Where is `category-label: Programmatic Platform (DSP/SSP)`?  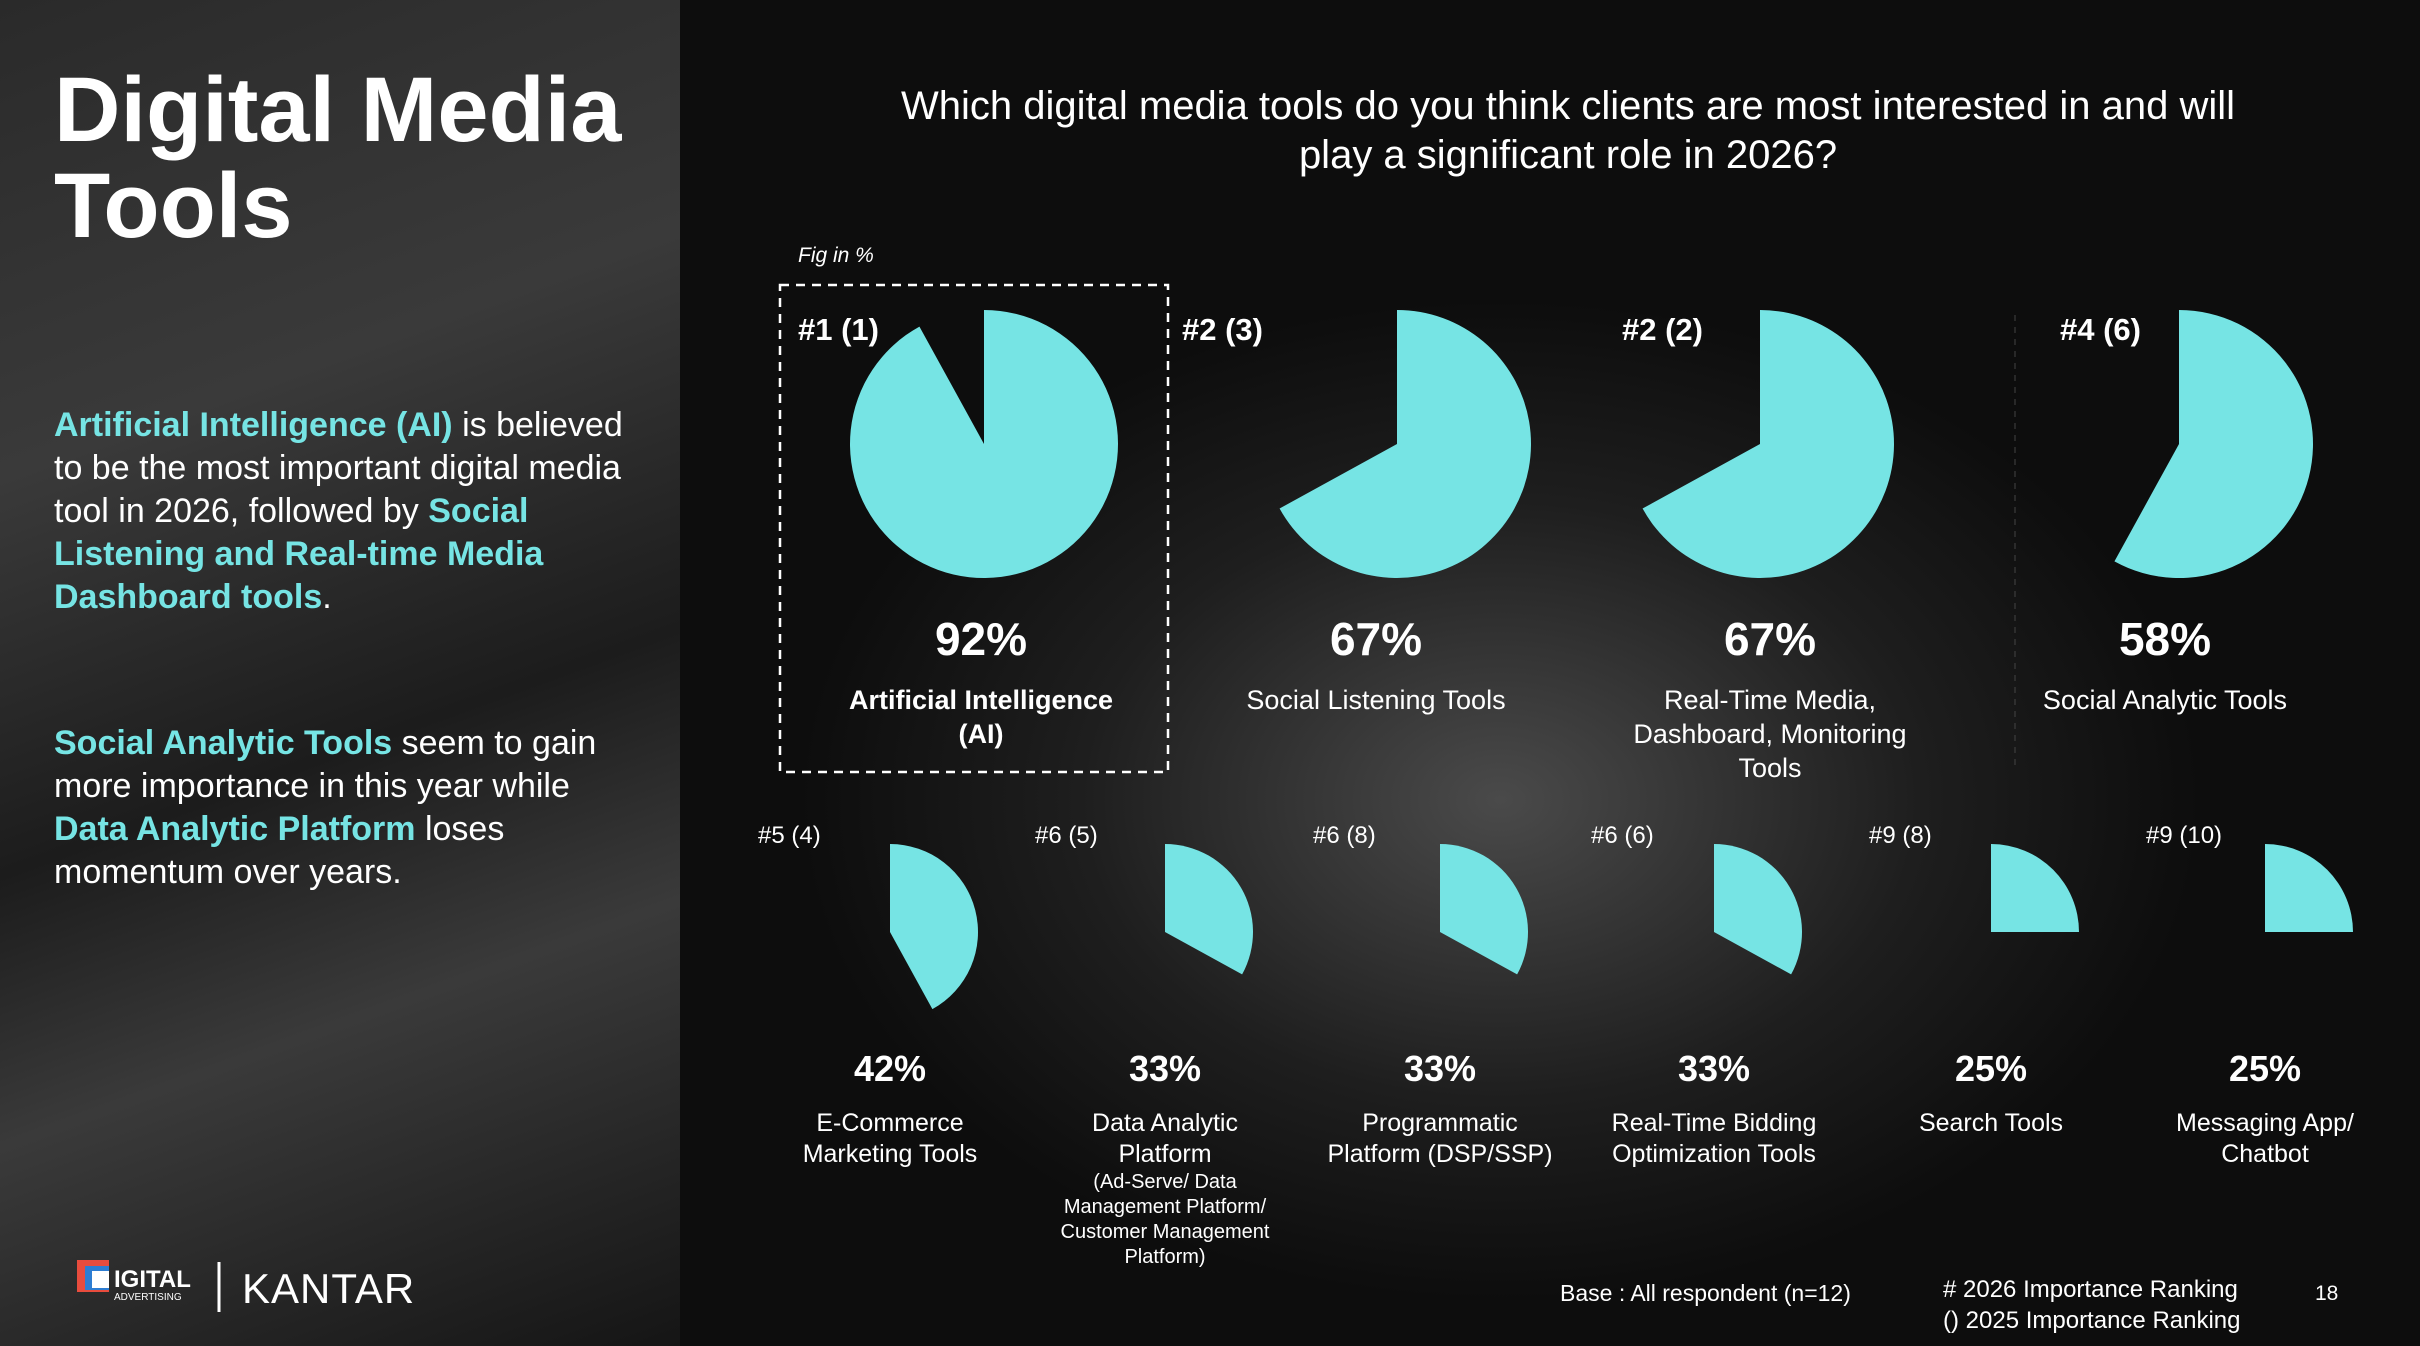 category-label: Programmatic Platform (DSP/SSP) is located at coordinates (1440, 1139).